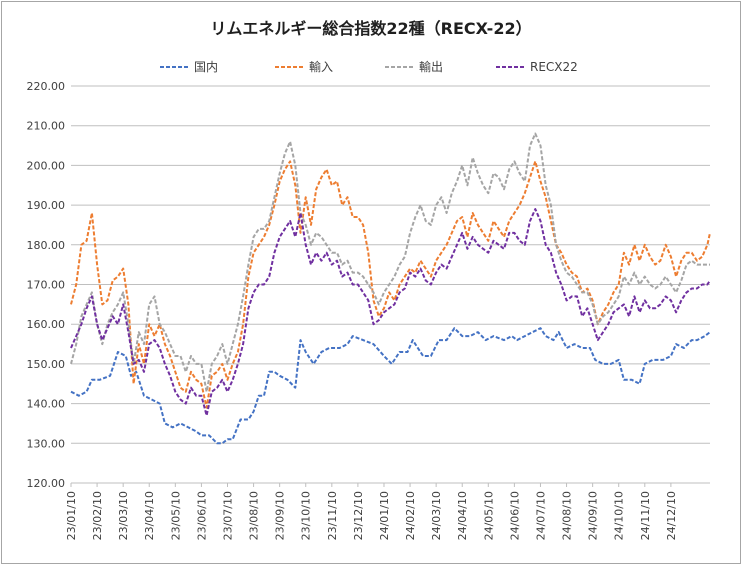 This screenshot has width=742, height=567. I want to click on y-tick-label: 170.00, so click(46, 285).